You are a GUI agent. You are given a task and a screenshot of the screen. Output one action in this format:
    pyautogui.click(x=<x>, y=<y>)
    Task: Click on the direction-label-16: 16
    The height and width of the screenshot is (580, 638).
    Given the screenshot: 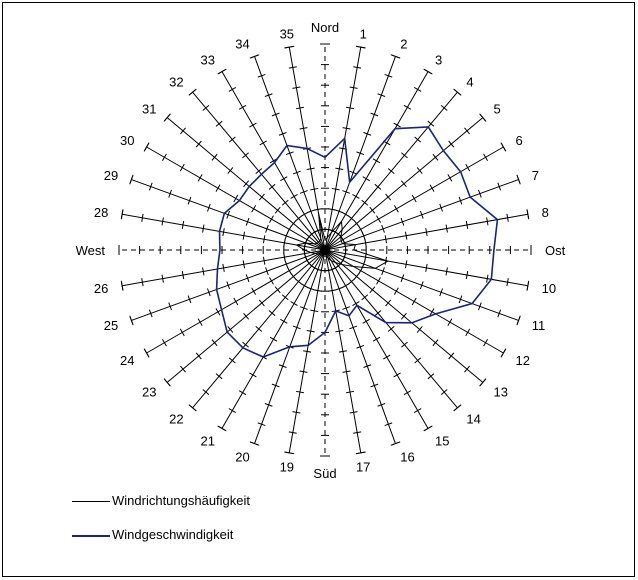 What is the action you would take?
    pyautogui.click(x=407, y=457)
    